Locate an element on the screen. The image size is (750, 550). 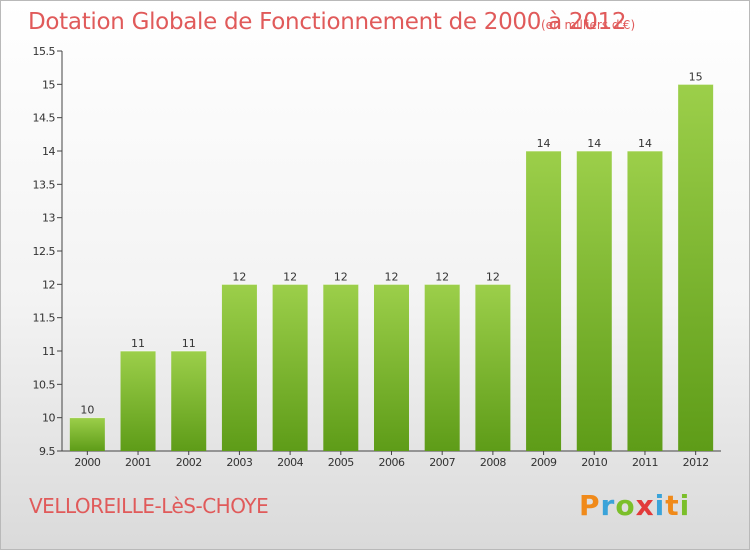
y-tick-label: 12.5 is located at coordinates (44, 251).